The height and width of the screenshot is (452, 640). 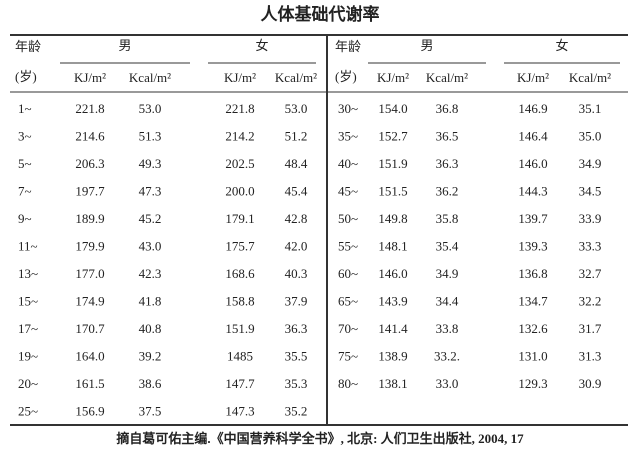 What do you see at coordinates (150, 328) in the screenshot?
I see `value-cell: 40.8` at bounding box center [150, 328].